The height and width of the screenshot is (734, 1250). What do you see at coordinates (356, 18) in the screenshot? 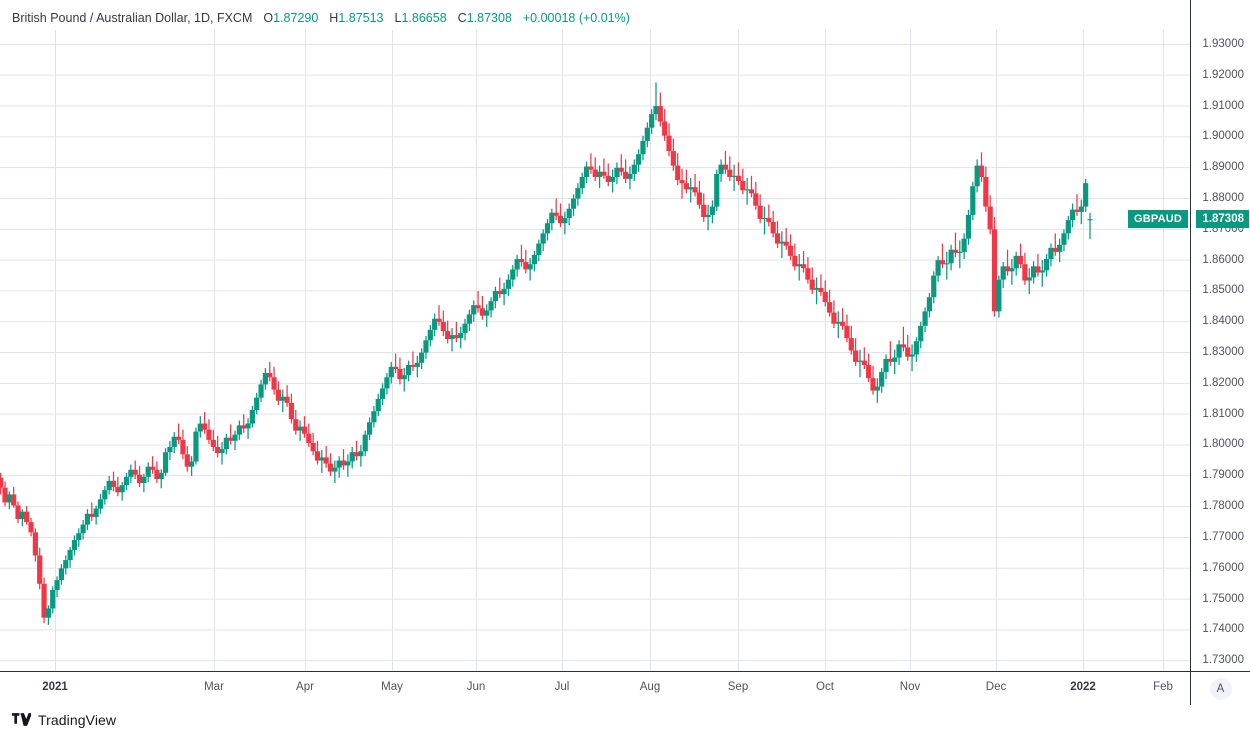
I see `legend-high: H1.87513` at bounding box center [356, 18].